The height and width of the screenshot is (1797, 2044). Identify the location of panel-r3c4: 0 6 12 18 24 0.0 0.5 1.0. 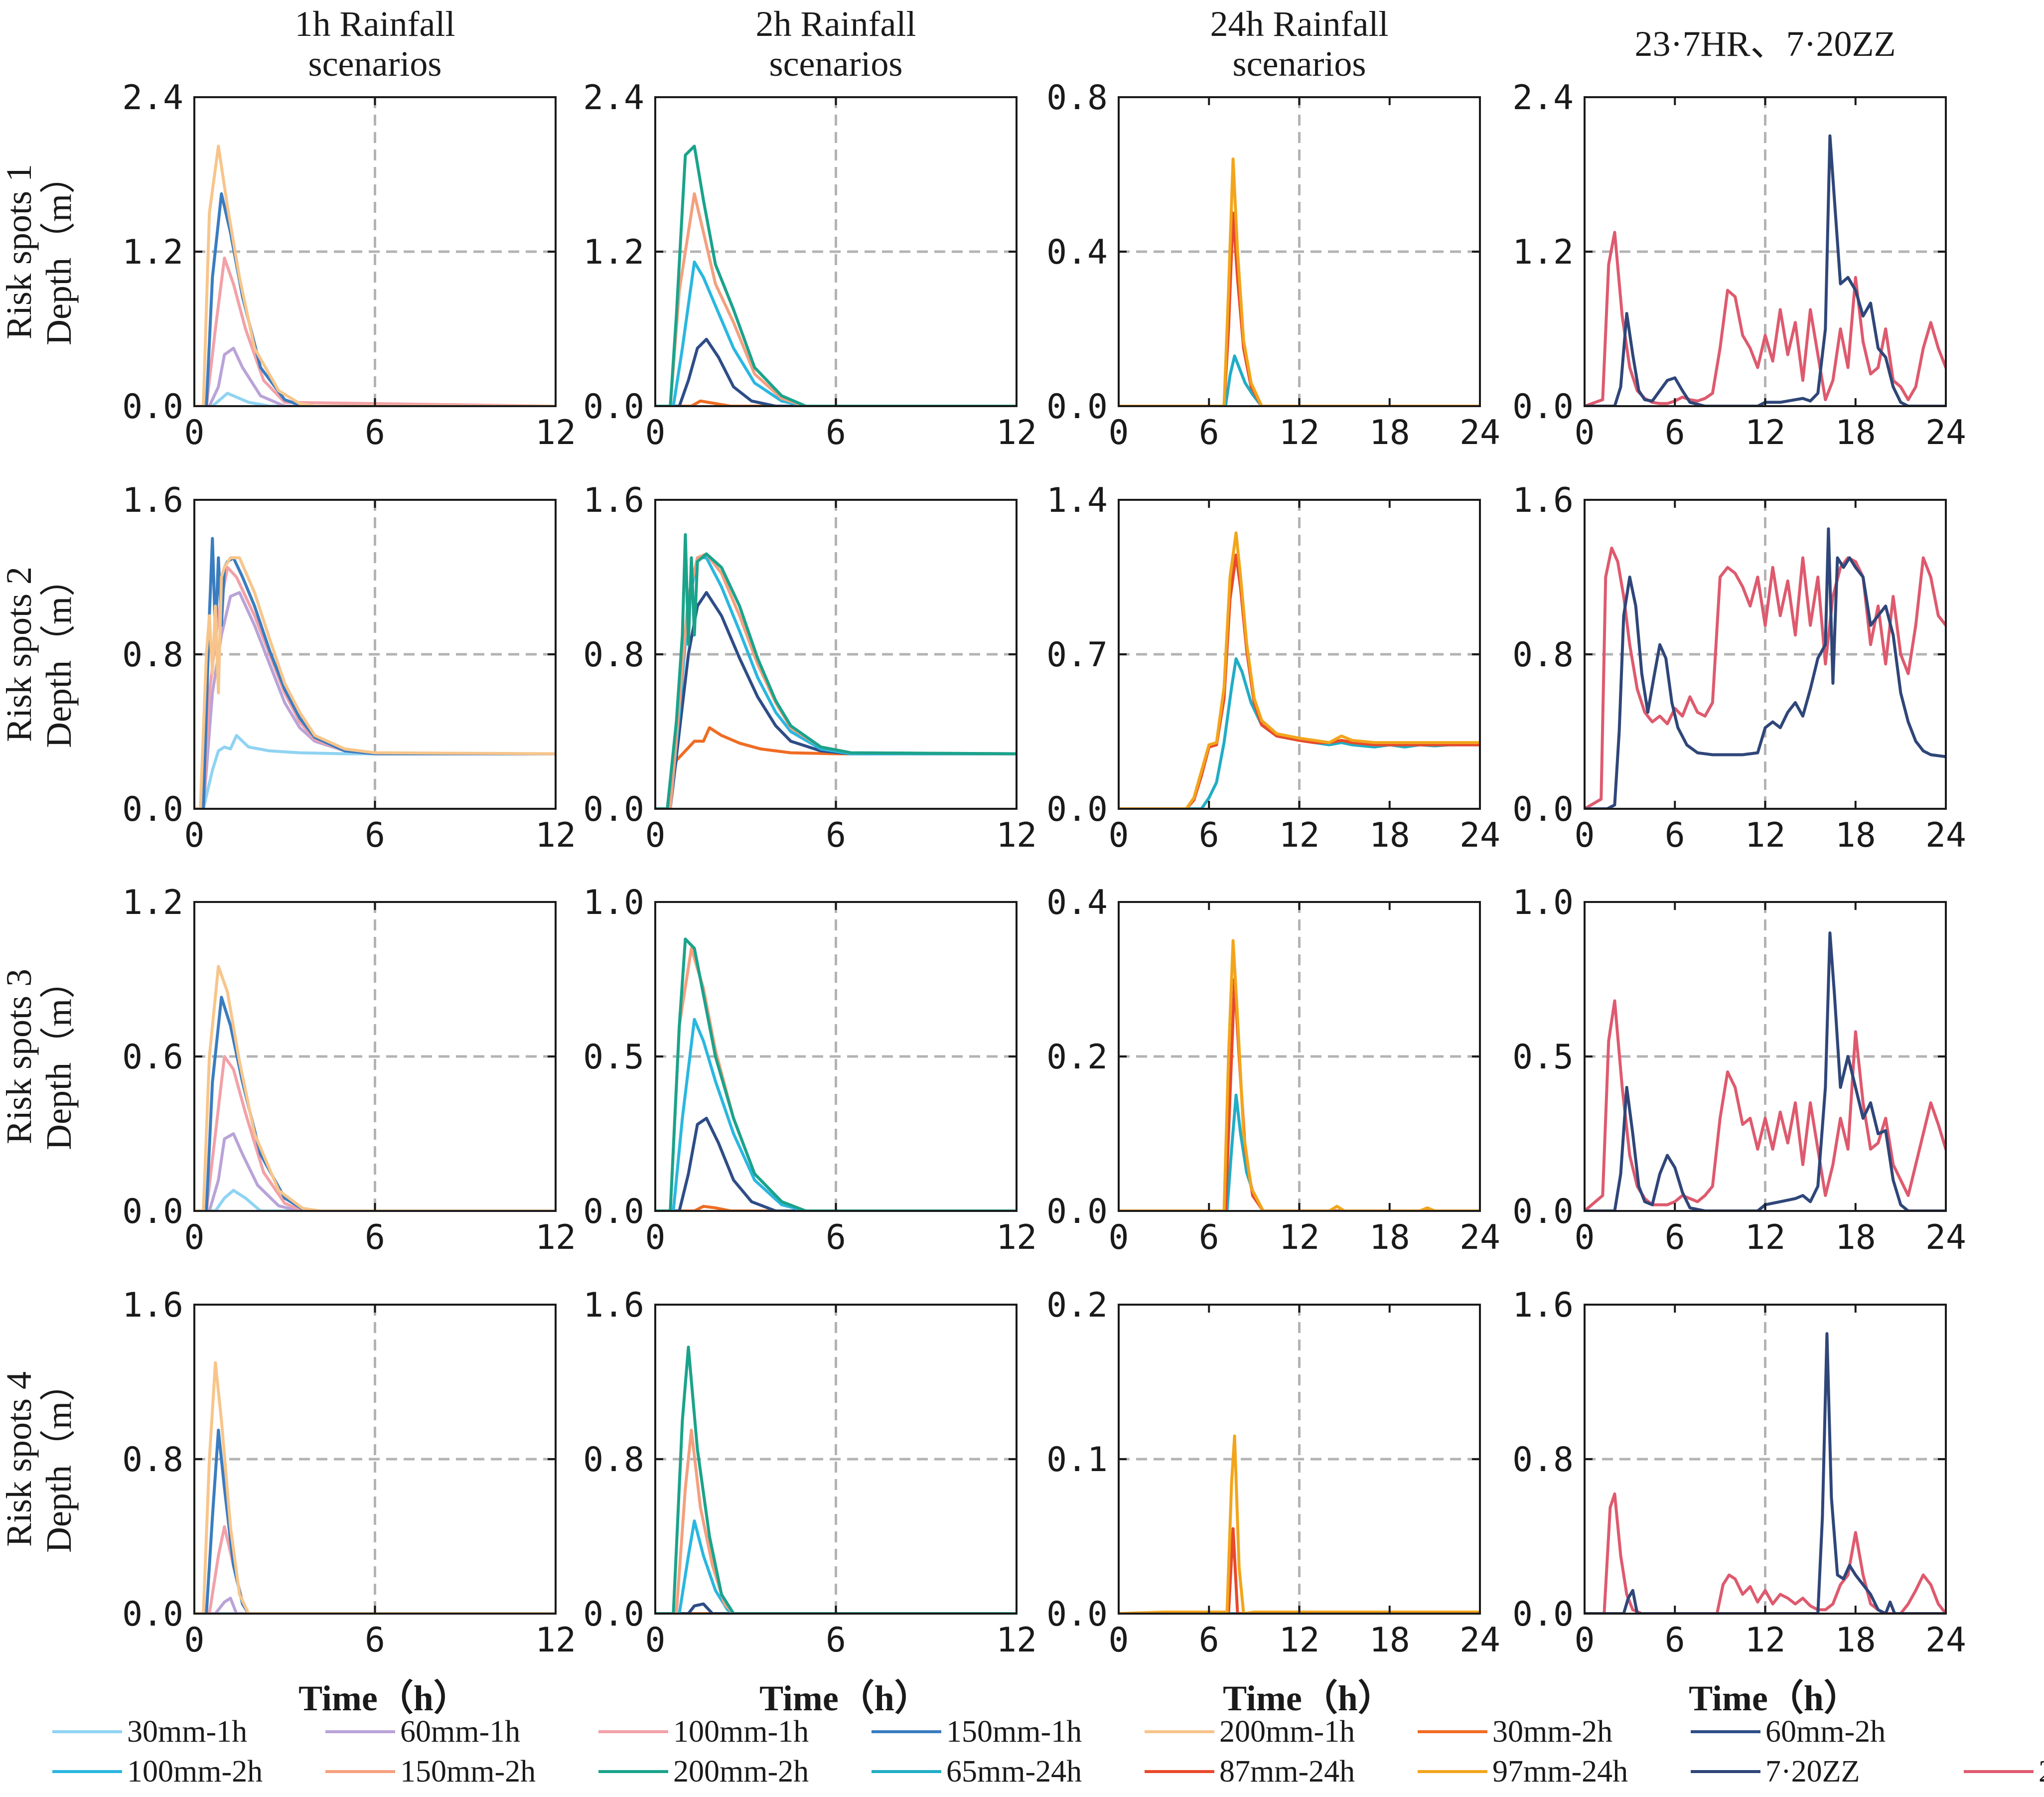
(1739, 1070).